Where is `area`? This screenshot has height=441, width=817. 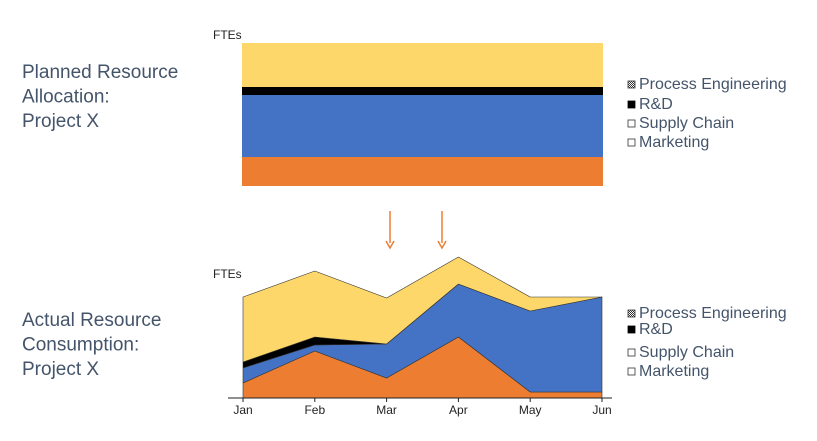
area is located at coordinates (422, 309).